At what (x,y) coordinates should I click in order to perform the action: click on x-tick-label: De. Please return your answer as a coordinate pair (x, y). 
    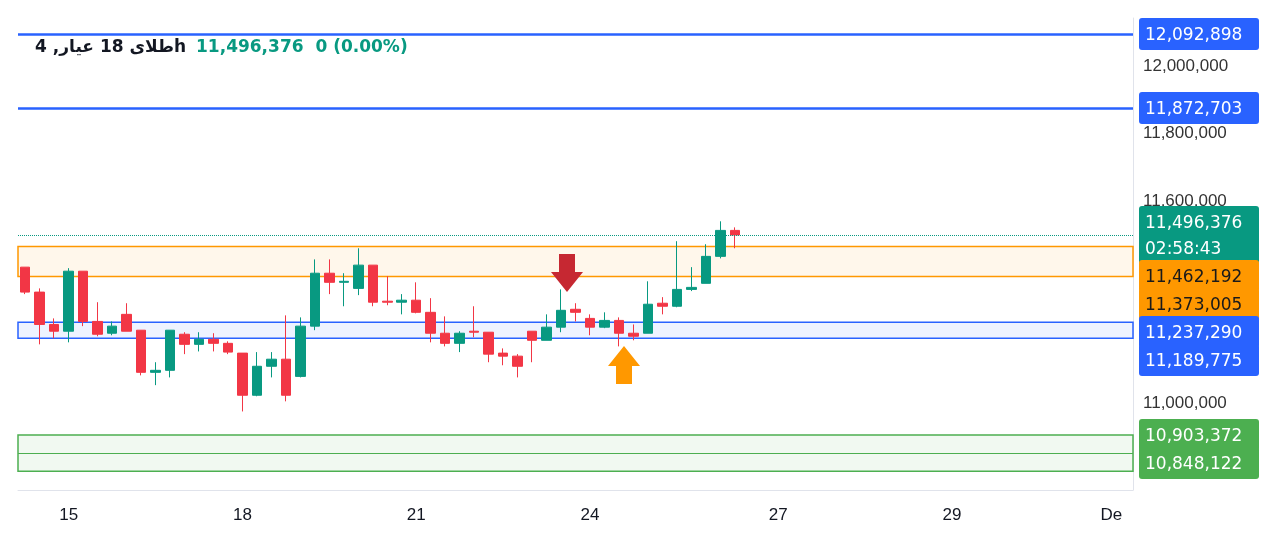
    Looking at the image, I should click on (1111, 514).